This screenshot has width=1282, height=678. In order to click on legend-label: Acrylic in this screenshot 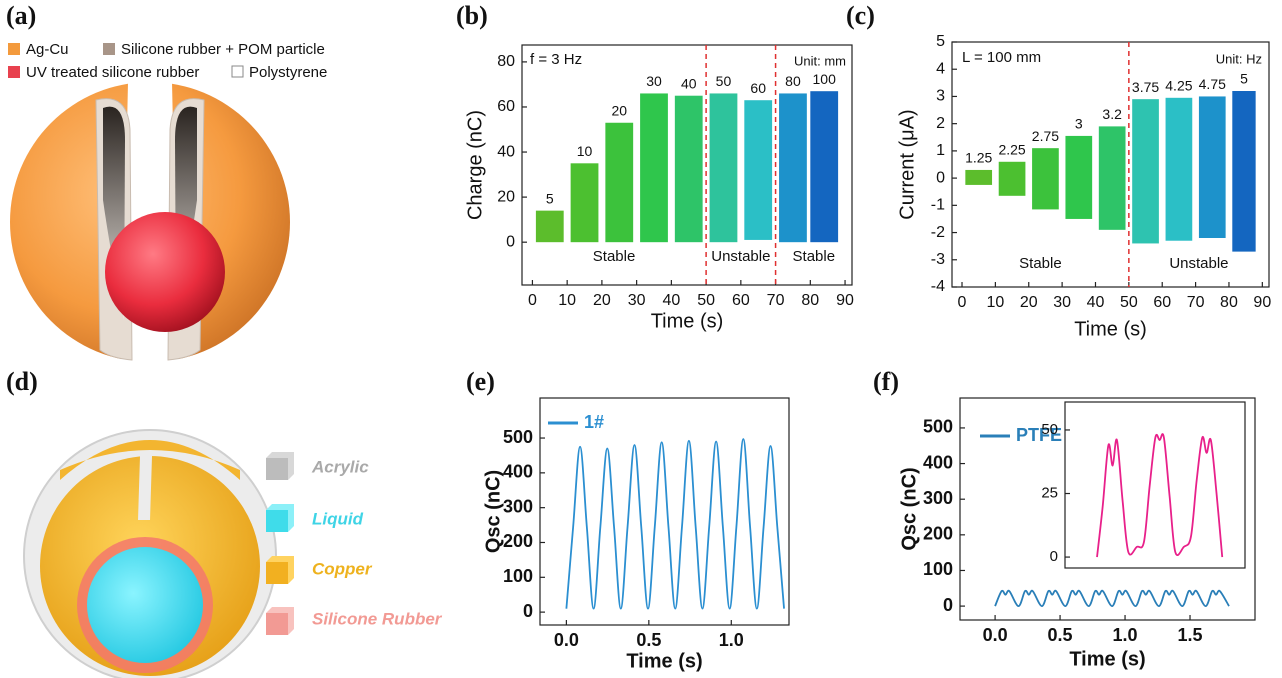, I will do `click(340, 466)`.